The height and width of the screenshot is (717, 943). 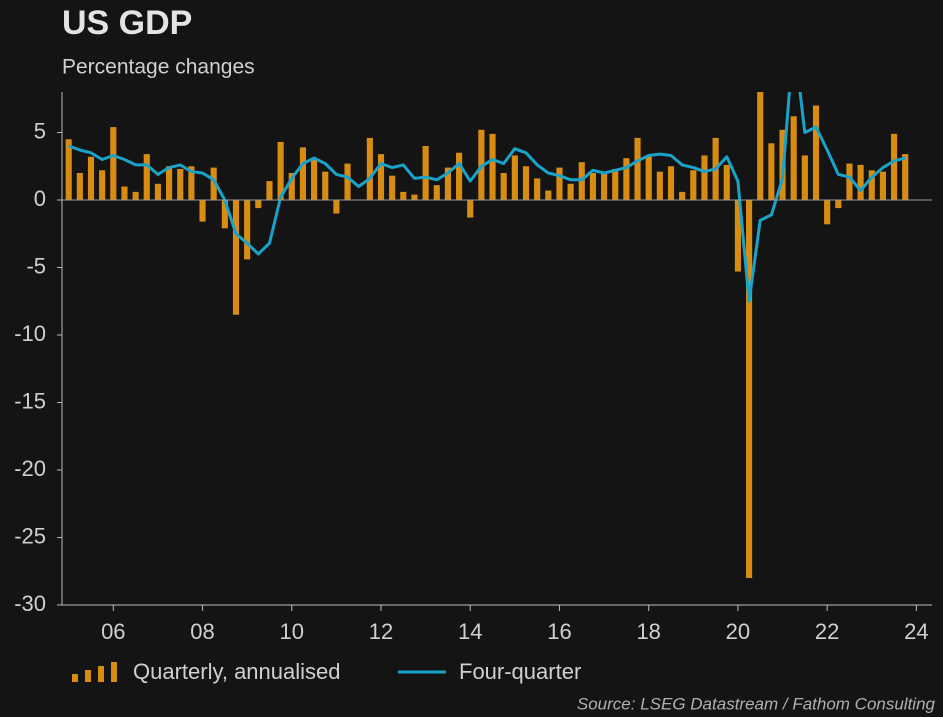 I want to click on legend-label: Four-quarter, so click(x=520, y=671).